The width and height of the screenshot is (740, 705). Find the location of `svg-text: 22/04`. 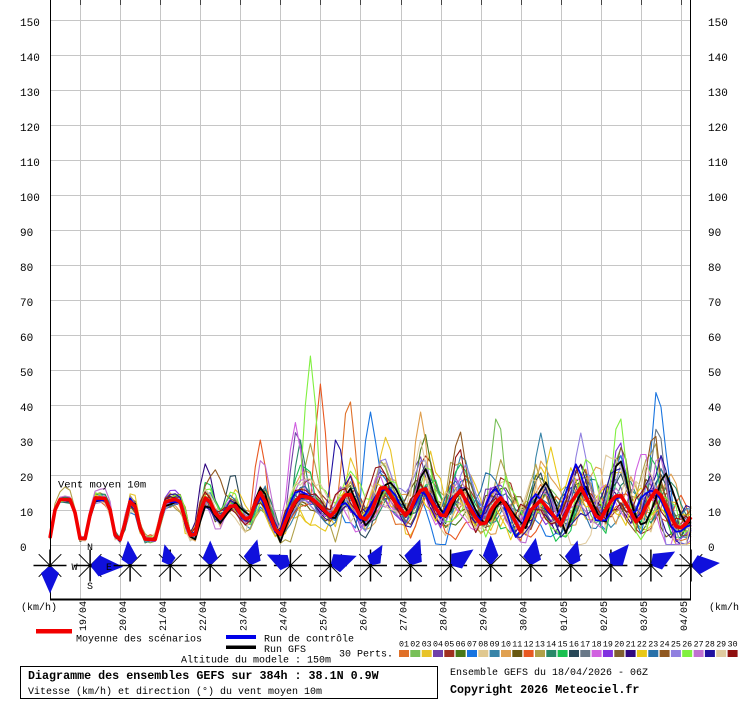

svg-text: 22/04 is located at coordinates (204, 616).